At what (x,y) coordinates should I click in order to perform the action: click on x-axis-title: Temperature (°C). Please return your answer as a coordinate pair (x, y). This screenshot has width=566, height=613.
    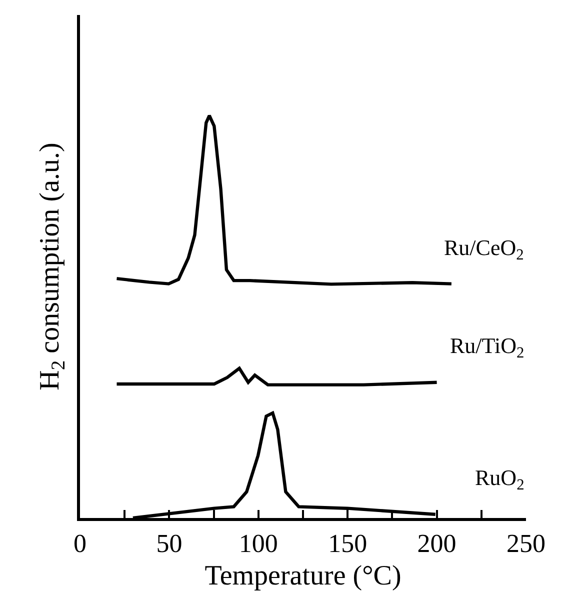
    Looking at the image, I should click on (303, 576).